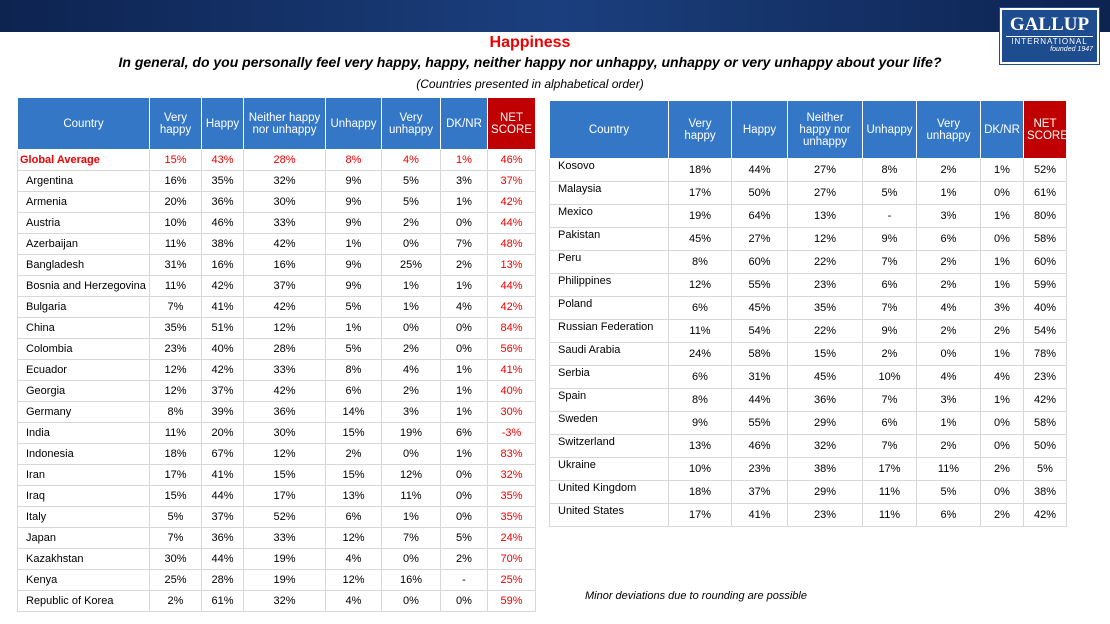 This screenshot has width=1110, height=624. Describe the element at coordinates (511, 601) in the screenshot. I see `cell: 59%` at that location.